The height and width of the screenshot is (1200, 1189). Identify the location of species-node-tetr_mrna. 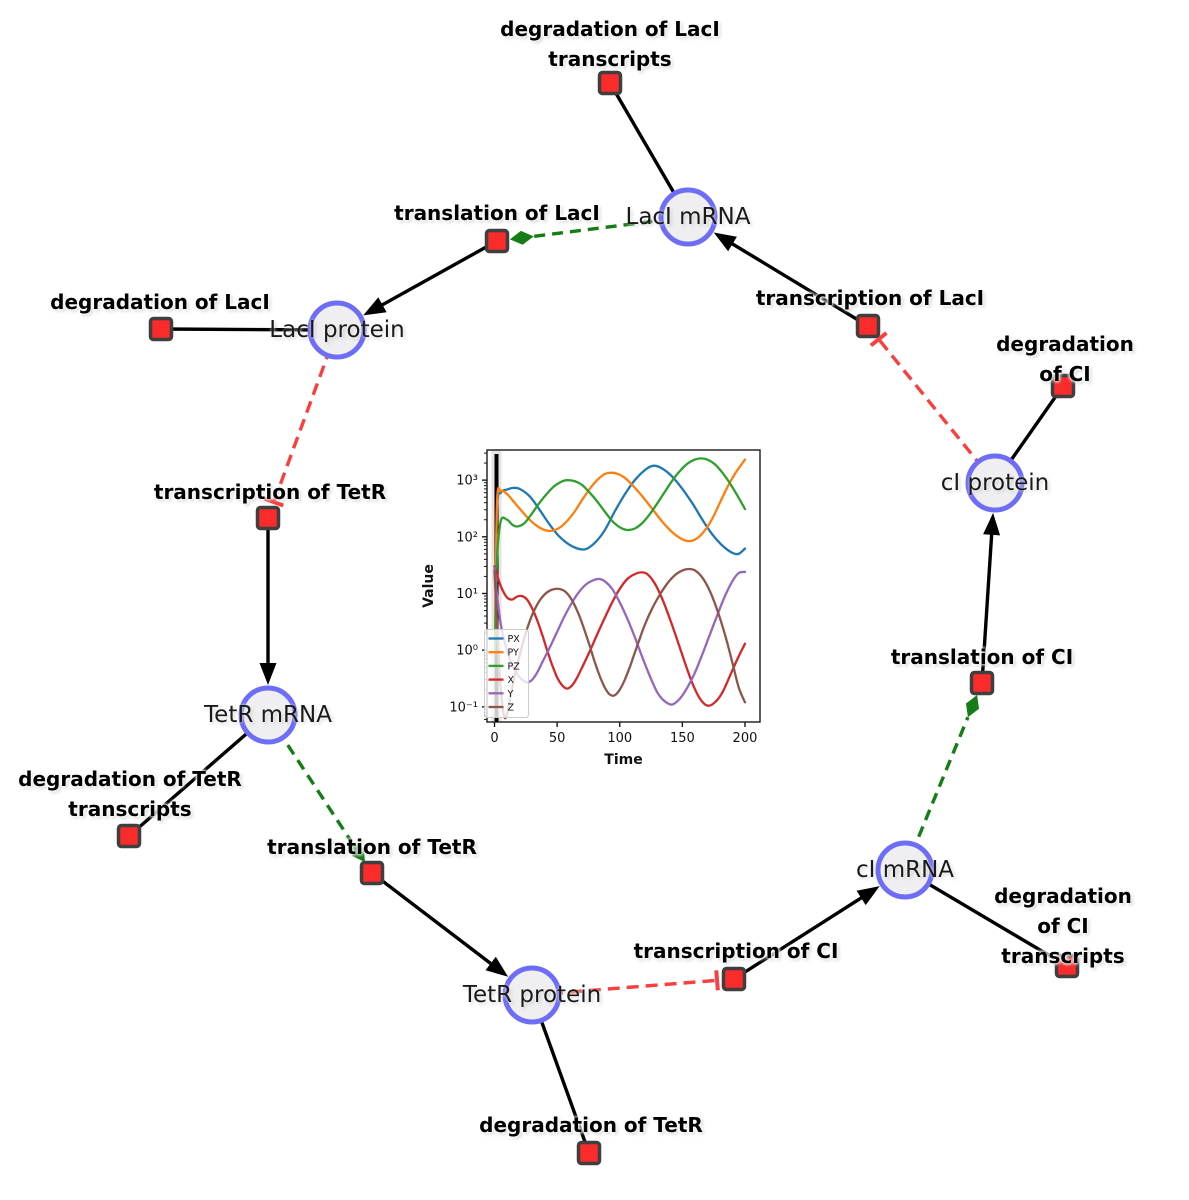
(268, 715).